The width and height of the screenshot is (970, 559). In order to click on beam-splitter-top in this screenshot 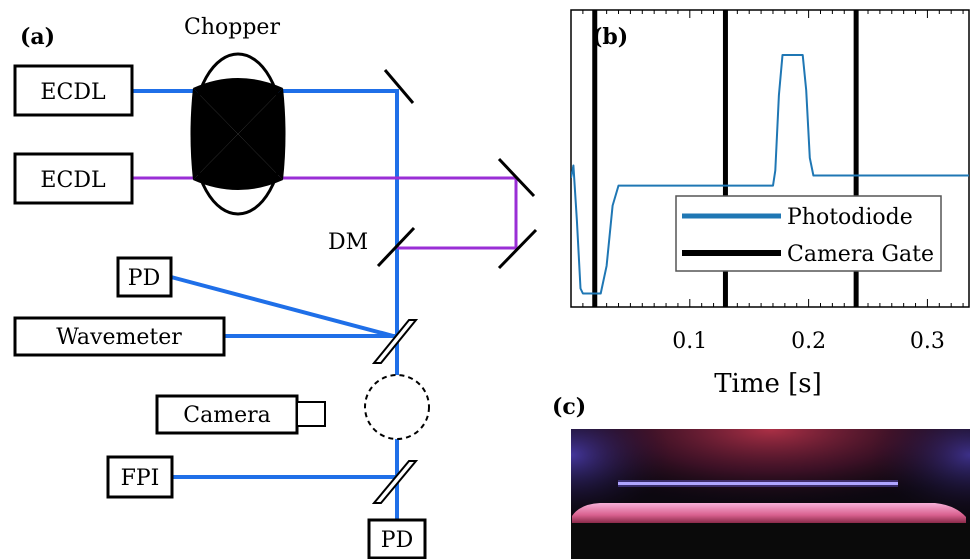, I will do `click(395, 341)`.